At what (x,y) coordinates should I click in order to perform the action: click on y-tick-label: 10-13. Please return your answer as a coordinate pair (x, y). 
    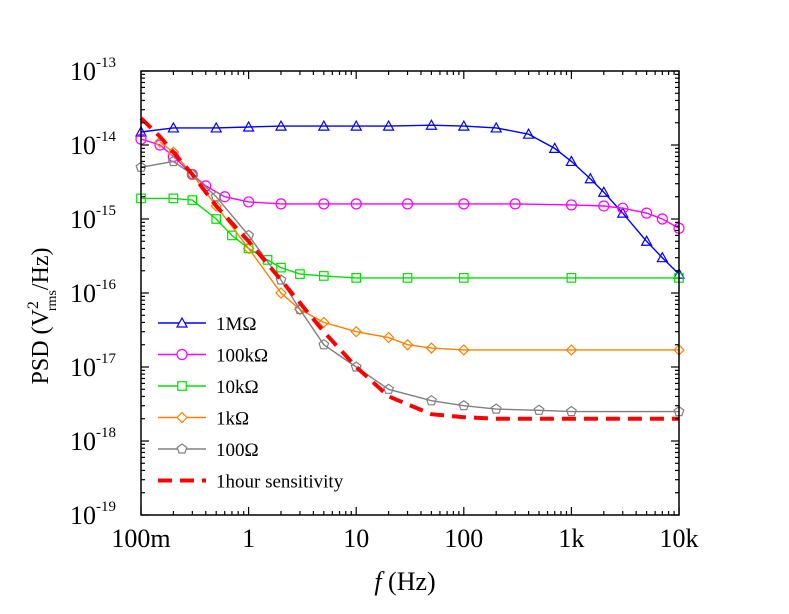
    Looking at the image, I should click on (93, 70).